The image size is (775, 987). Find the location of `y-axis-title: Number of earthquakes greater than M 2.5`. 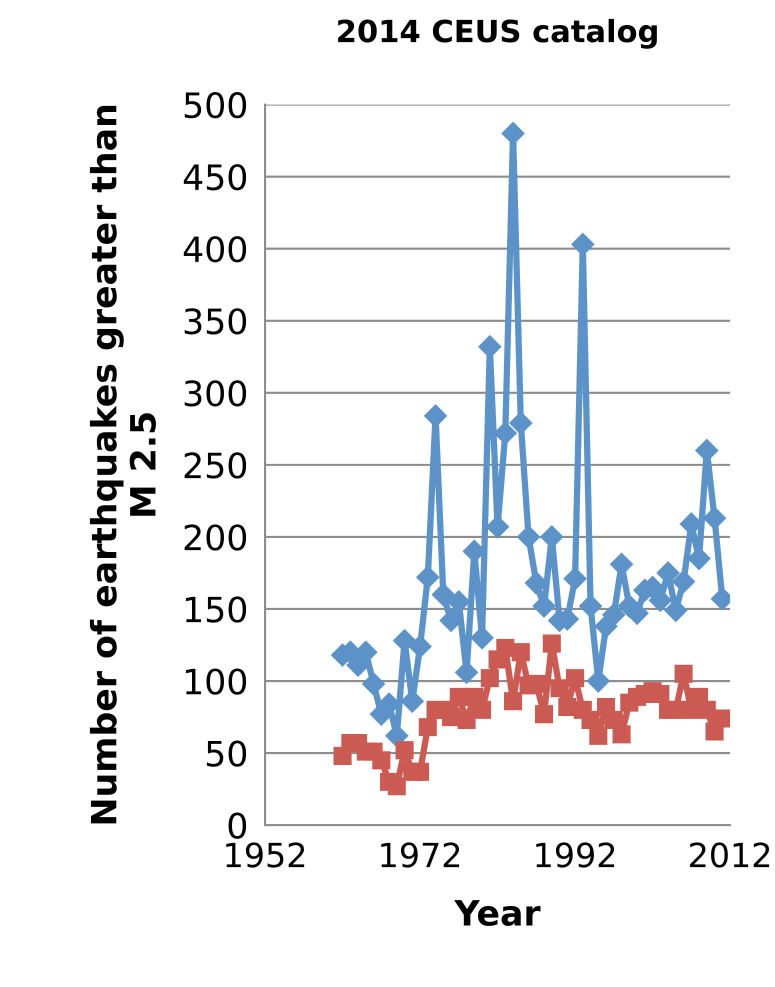

y-axis-title: Number of earthquakes greater than M 2.5 is located at coordinates (123, 465).